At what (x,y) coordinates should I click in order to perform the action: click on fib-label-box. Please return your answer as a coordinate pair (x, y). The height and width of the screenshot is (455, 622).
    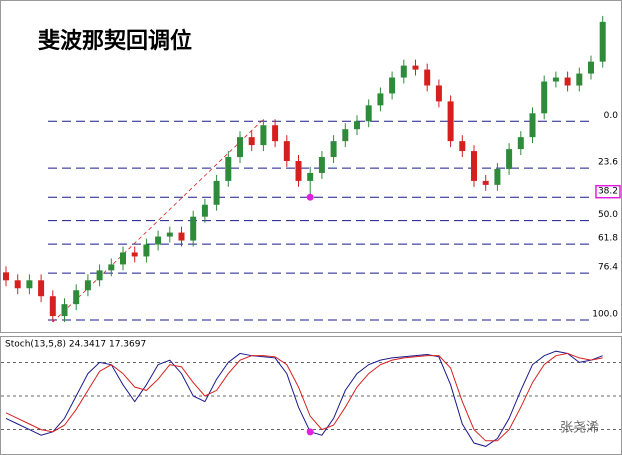
    Looking at the image, I should click on (608, 191).